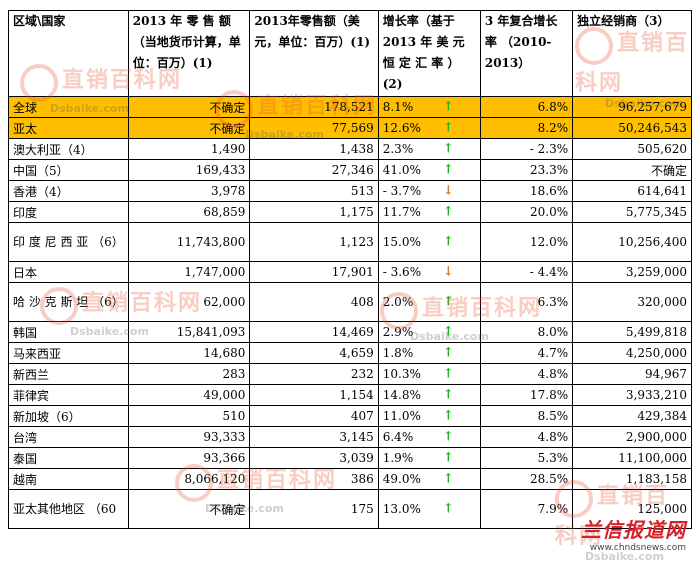 This screenshot has width=692, height=563. Describe the element at coordinates (189, 479) in the screenshot. I see `local-sales-cell: 8,066,120` at that location.